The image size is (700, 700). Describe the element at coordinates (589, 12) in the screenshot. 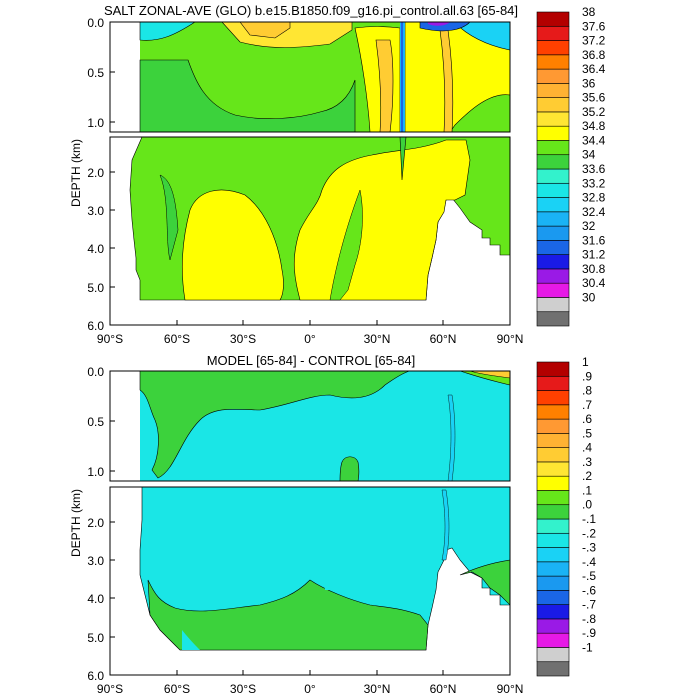

I see `colorbar-label: 38` at that location.